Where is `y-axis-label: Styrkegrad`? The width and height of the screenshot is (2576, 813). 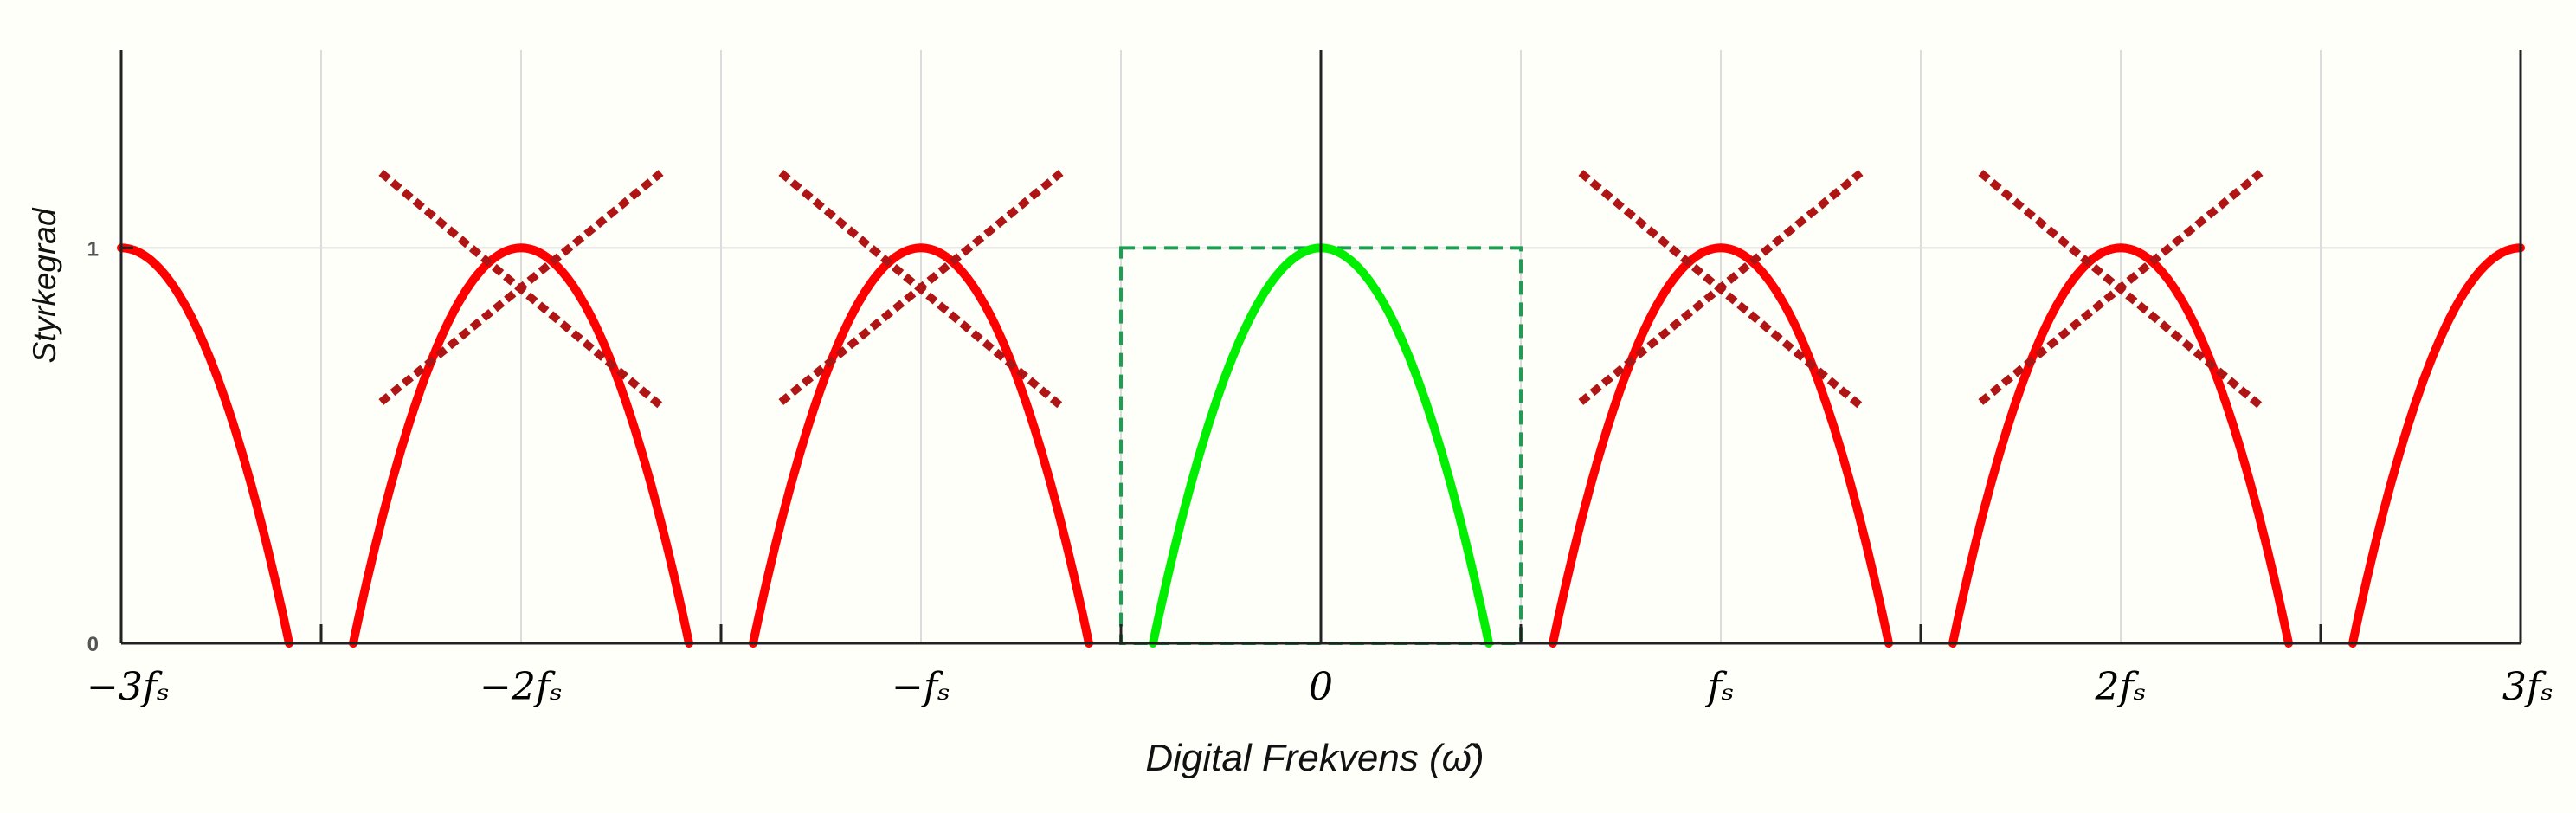 y-axis-label: Styrkegrad is located at coordinates (44, 285).